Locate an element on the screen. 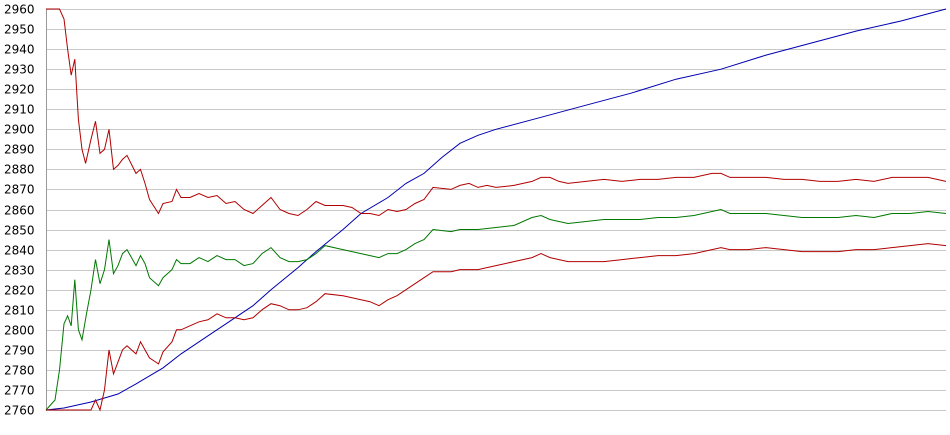  y-tick-label: 2930 is located at coordinates (19, 70).